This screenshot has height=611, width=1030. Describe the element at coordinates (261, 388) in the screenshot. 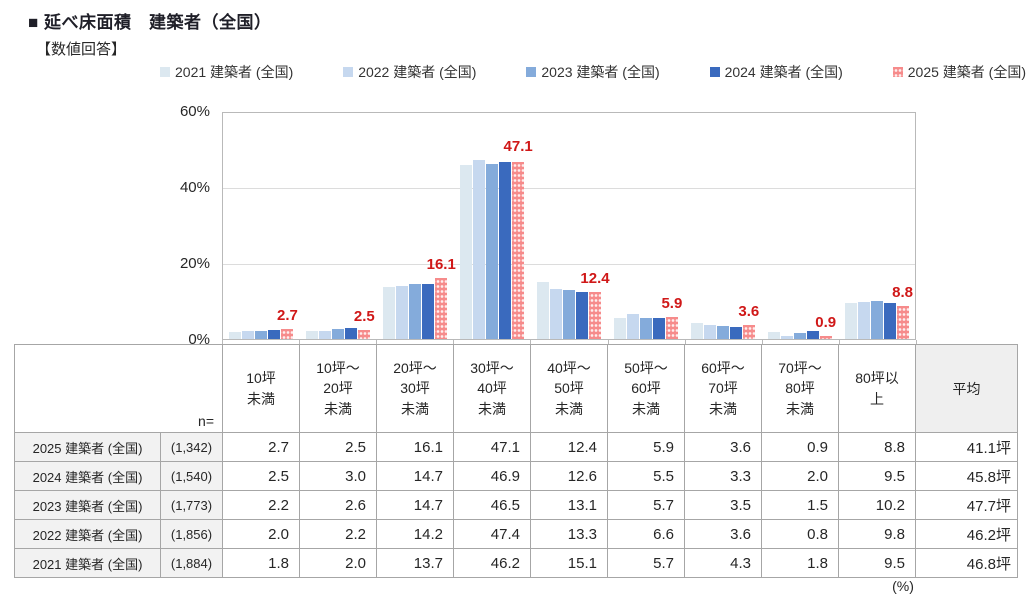

I see `column-header: 10坪 未満` at that location.